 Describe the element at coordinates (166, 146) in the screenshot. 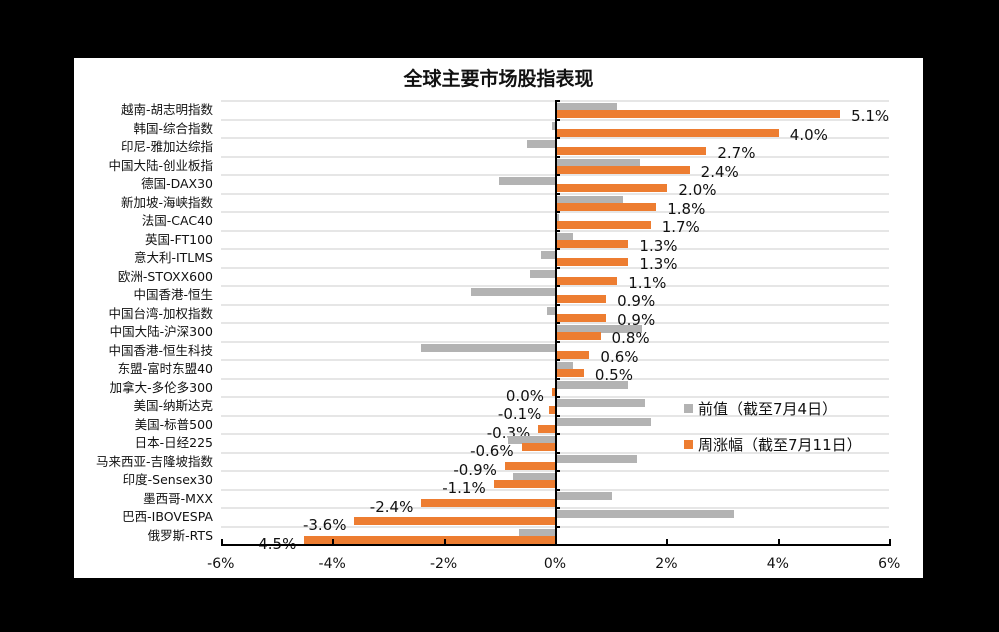

I see `category-label: 印尼-雅加达综指` at that location.